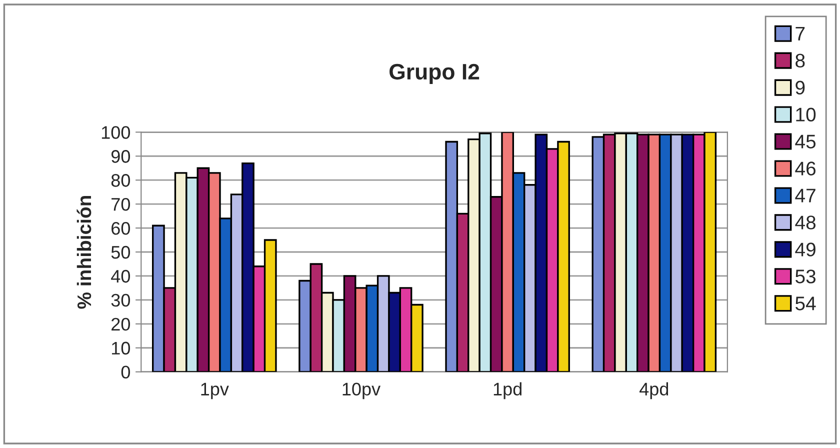 The image size is (840, 448). Describe the element at coordinates (654, 391) in the screenshot. I see `x-tick-label: 4pd` at that location.